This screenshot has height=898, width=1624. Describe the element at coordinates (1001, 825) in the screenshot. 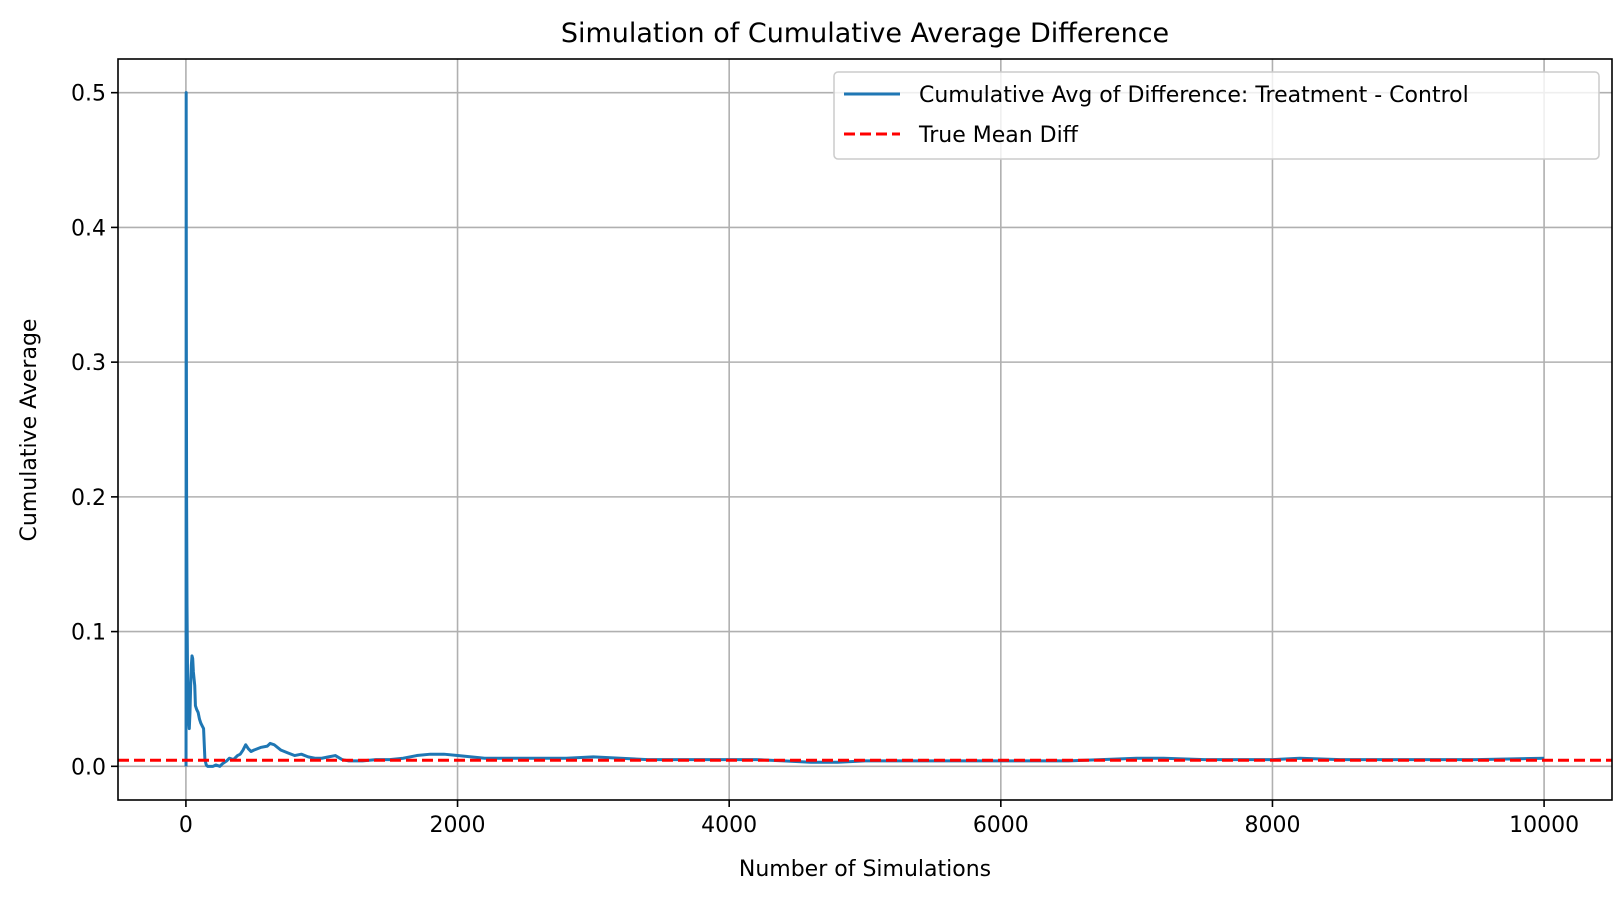

I see `x-tick-label: 6000` at that location.